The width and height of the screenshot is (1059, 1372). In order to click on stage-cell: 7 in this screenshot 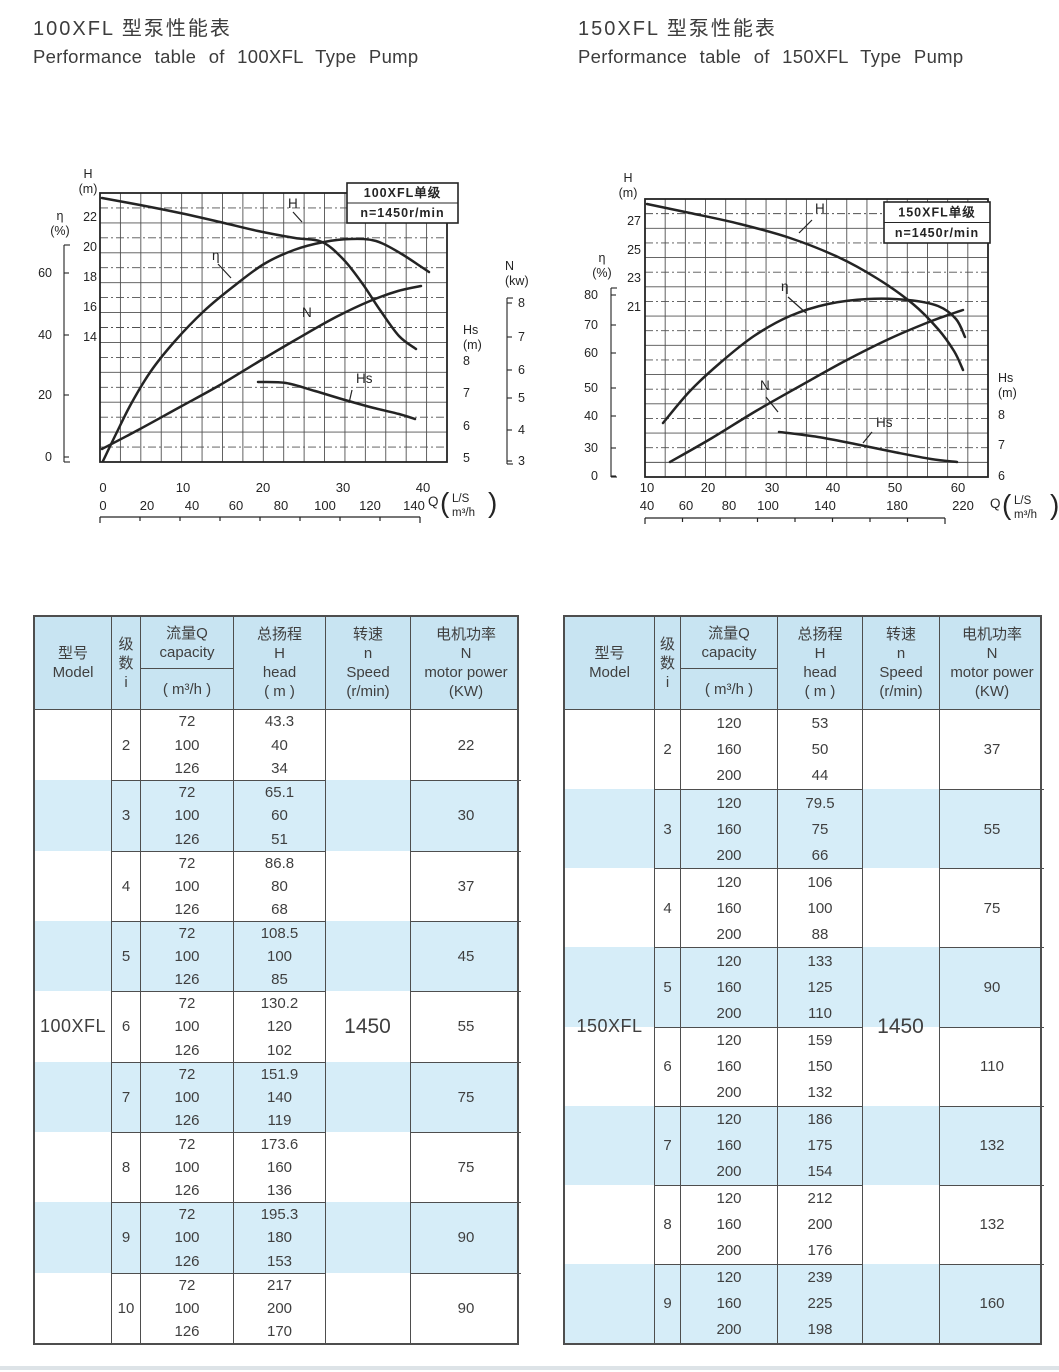, I will do `click(667, 1145)`.